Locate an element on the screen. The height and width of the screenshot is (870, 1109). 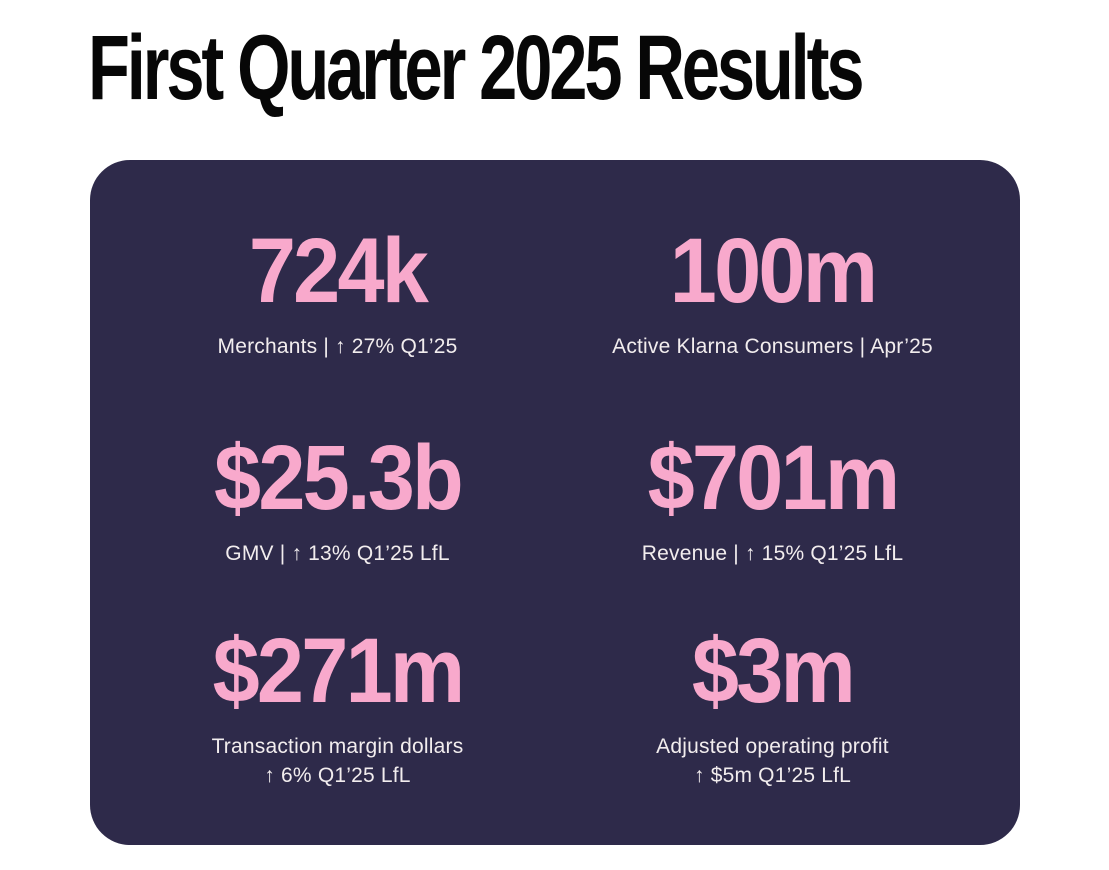
metric-label-line: Transaction margin dollars is located at coordinates (337, 747).